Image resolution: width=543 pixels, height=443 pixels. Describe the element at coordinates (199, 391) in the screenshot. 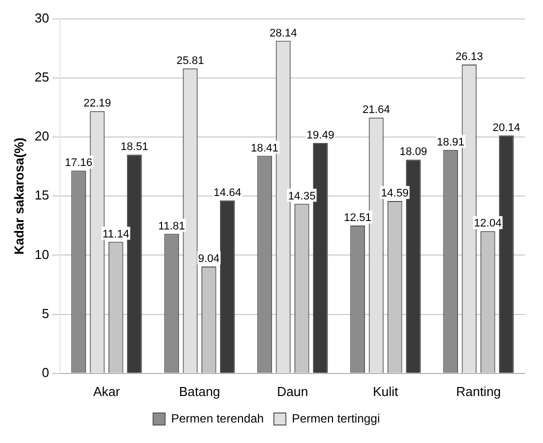

I see `x-tick-label: Batang` at that location.